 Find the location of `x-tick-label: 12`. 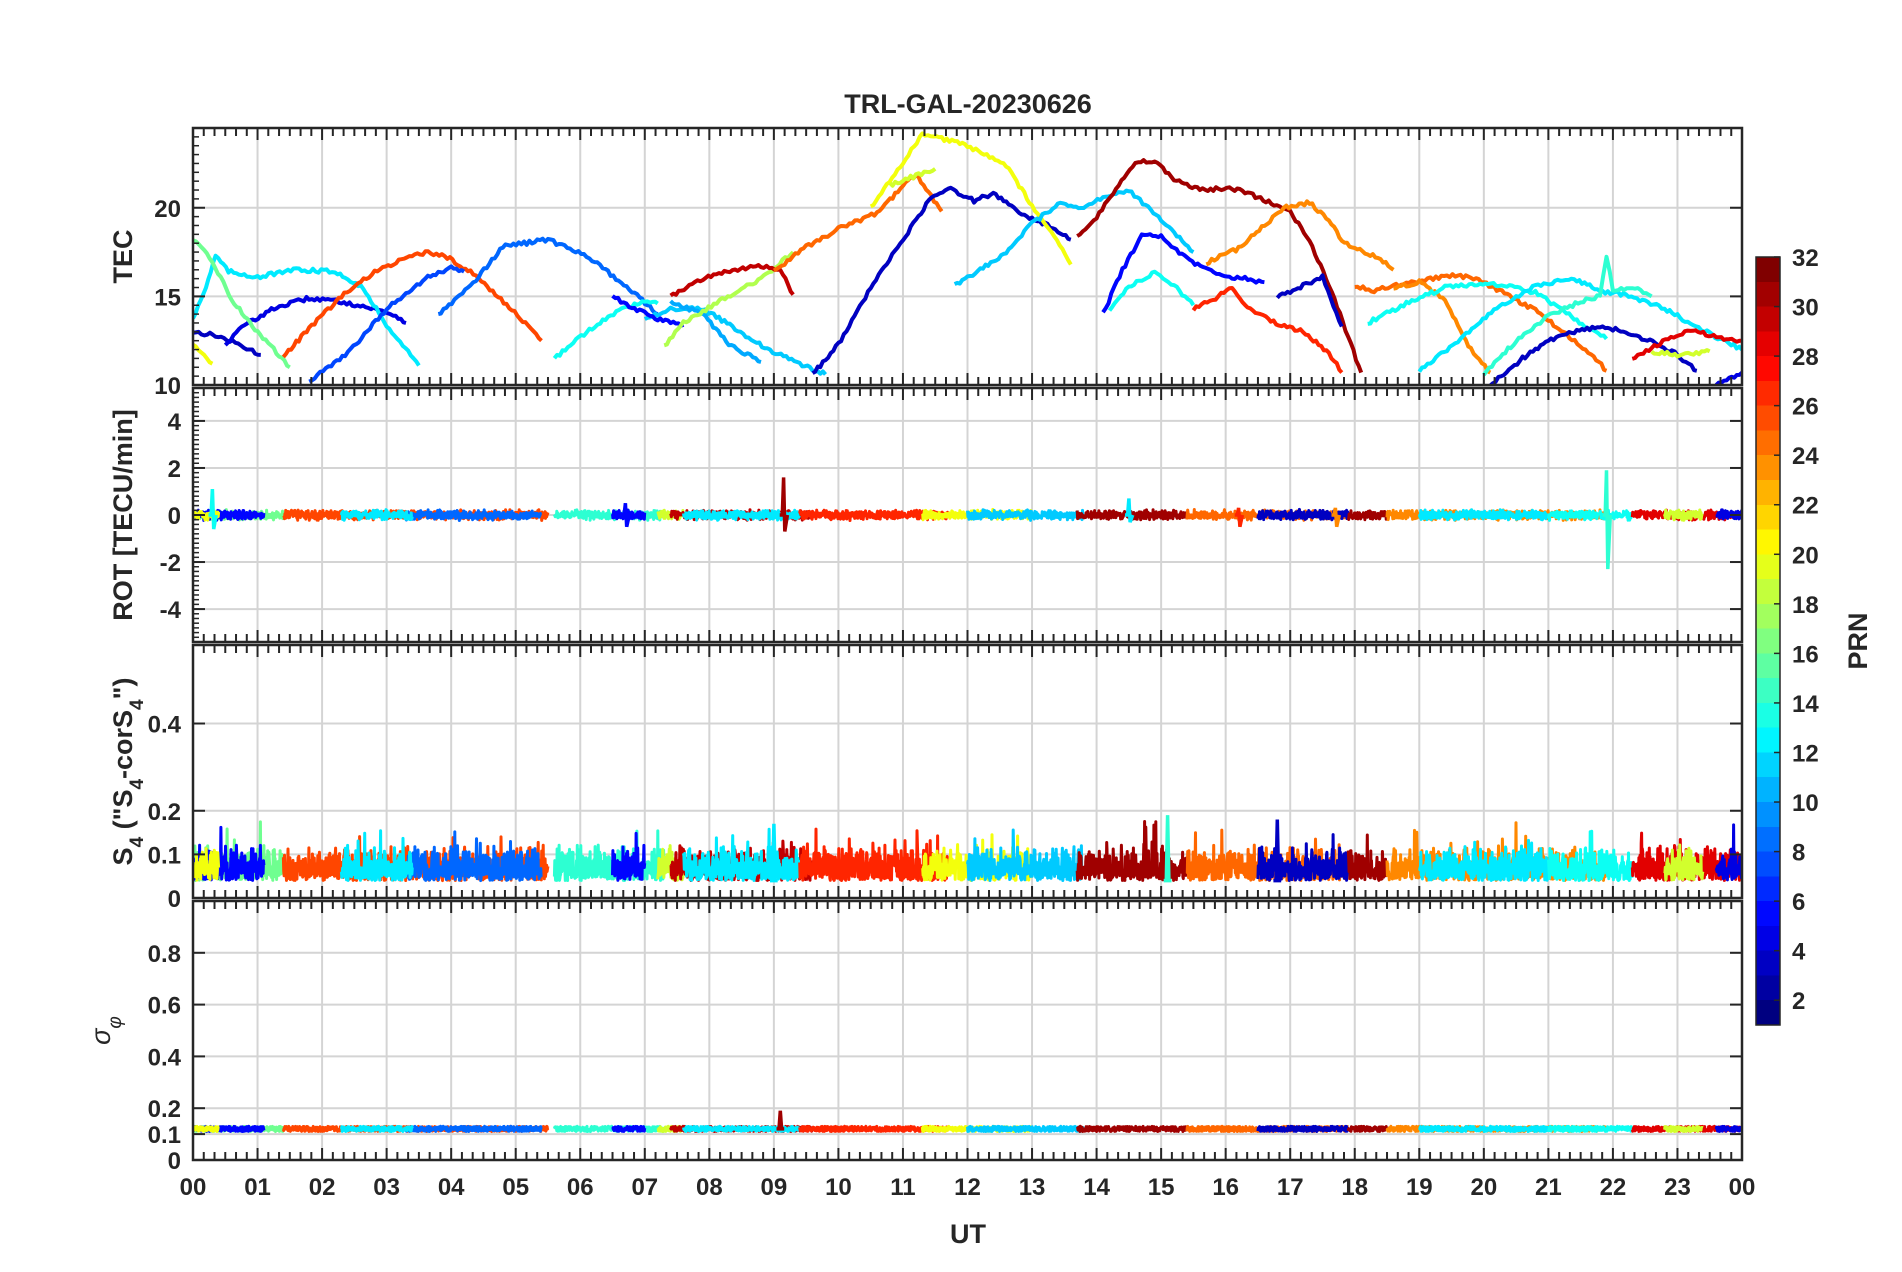

x-tick-label: 12 is located at coordinates (967, 1187).